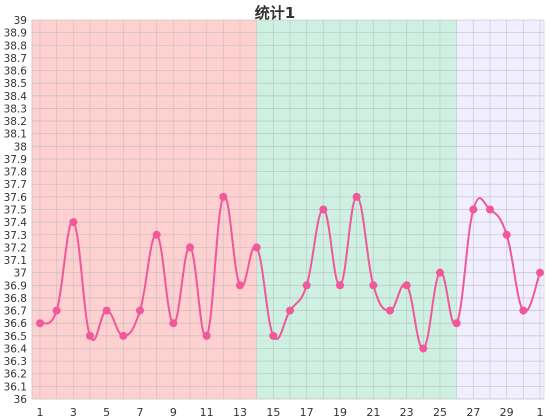 The width and height of the screenshot is (550, 420). What do you see at coordinates (15, 236) in the screenshot?
I see `y-tick-label: 37.3` at bounding box center [15, 236].